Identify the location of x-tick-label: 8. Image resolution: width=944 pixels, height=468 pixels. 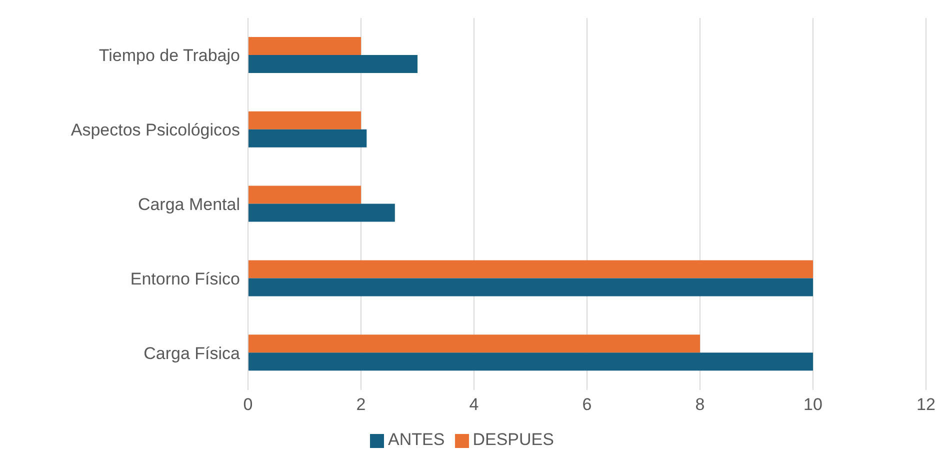
(700, 404).